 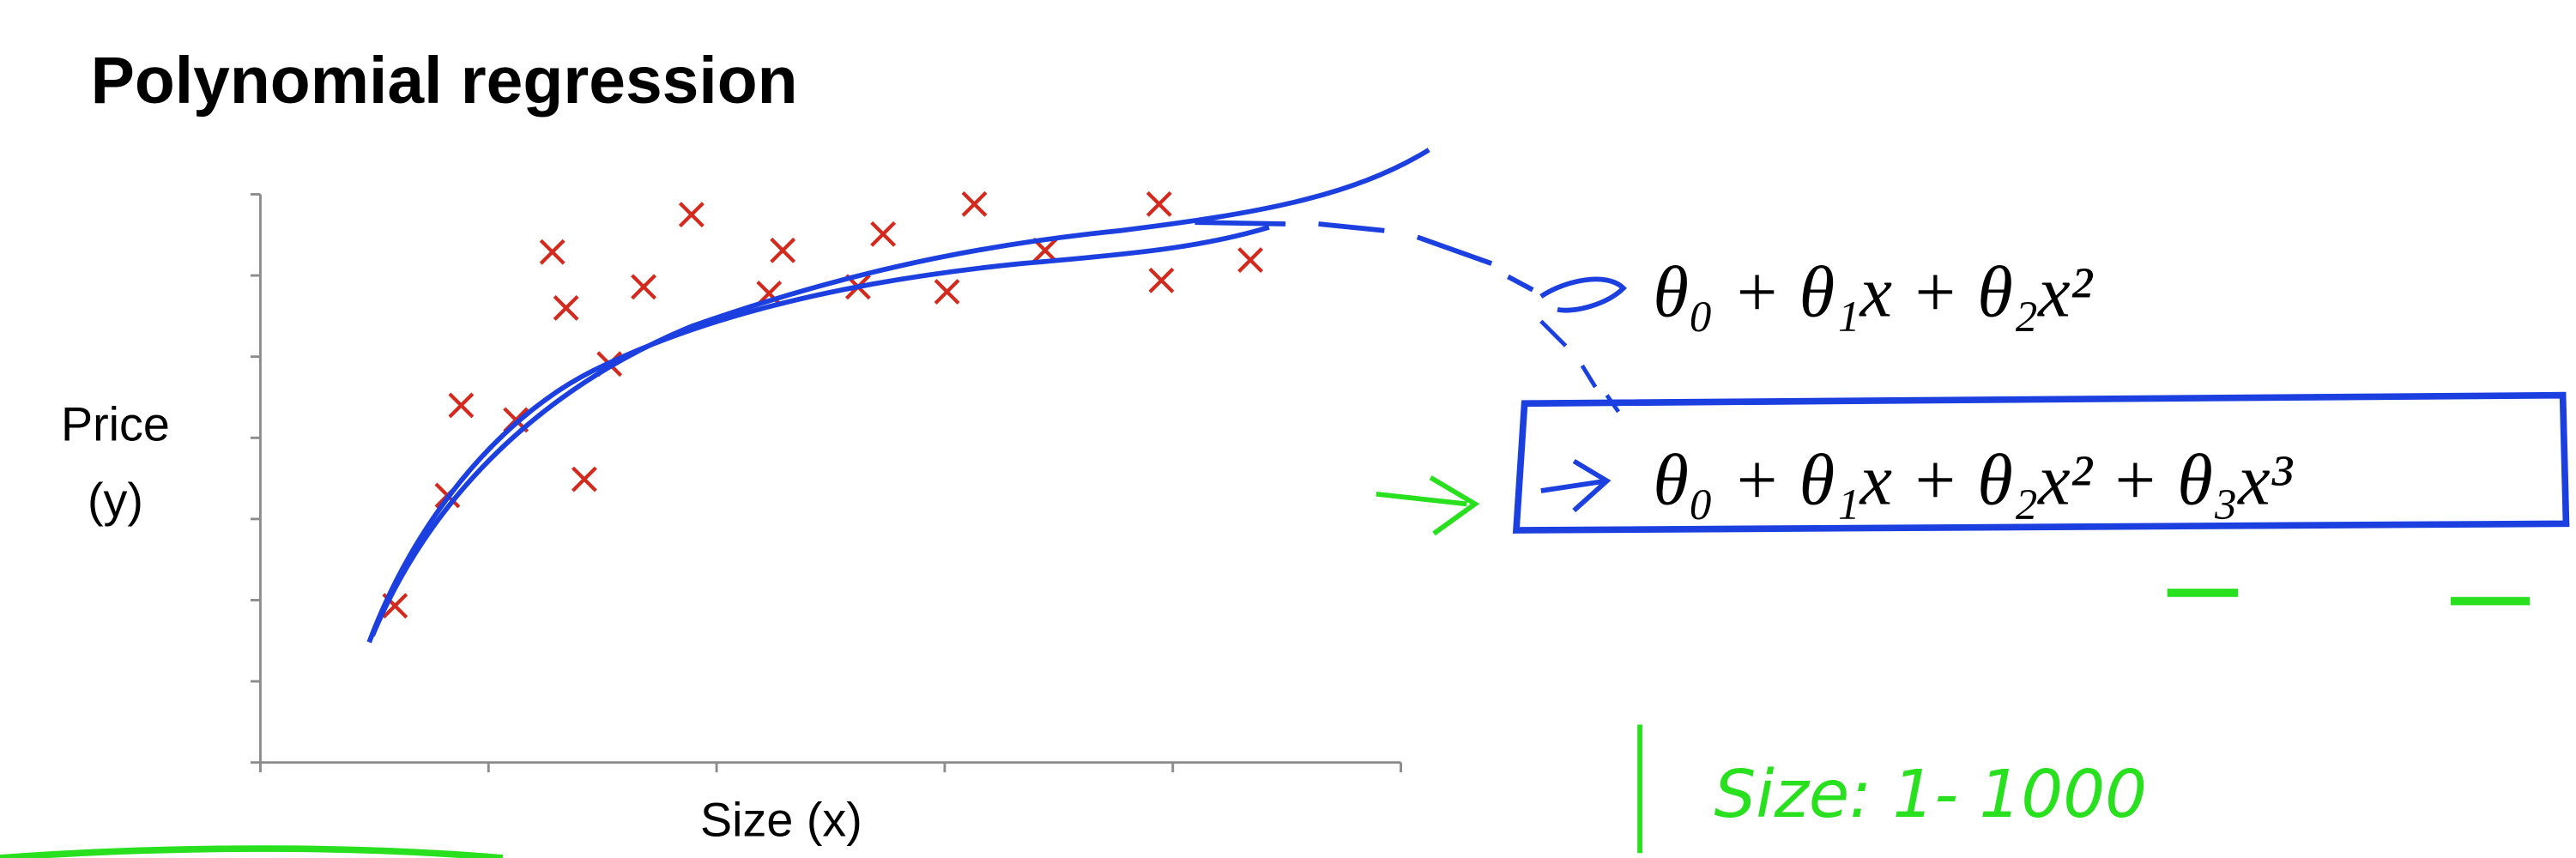 What do you see at coordinates (1931, 795) in the screenshot?
I see `handwritten-note: Size: 1- 1000` at bounding box center [1931, 795].